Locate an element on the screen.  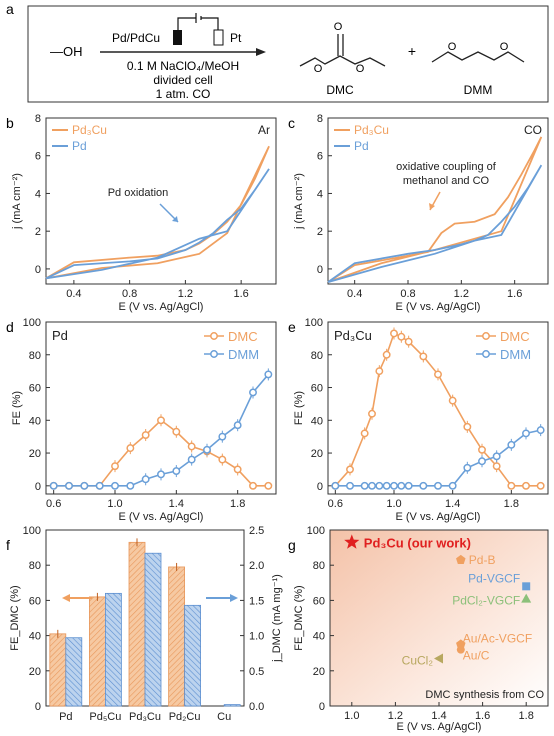
y-tick-label-b: 8 is located at coordinates (38, 119).